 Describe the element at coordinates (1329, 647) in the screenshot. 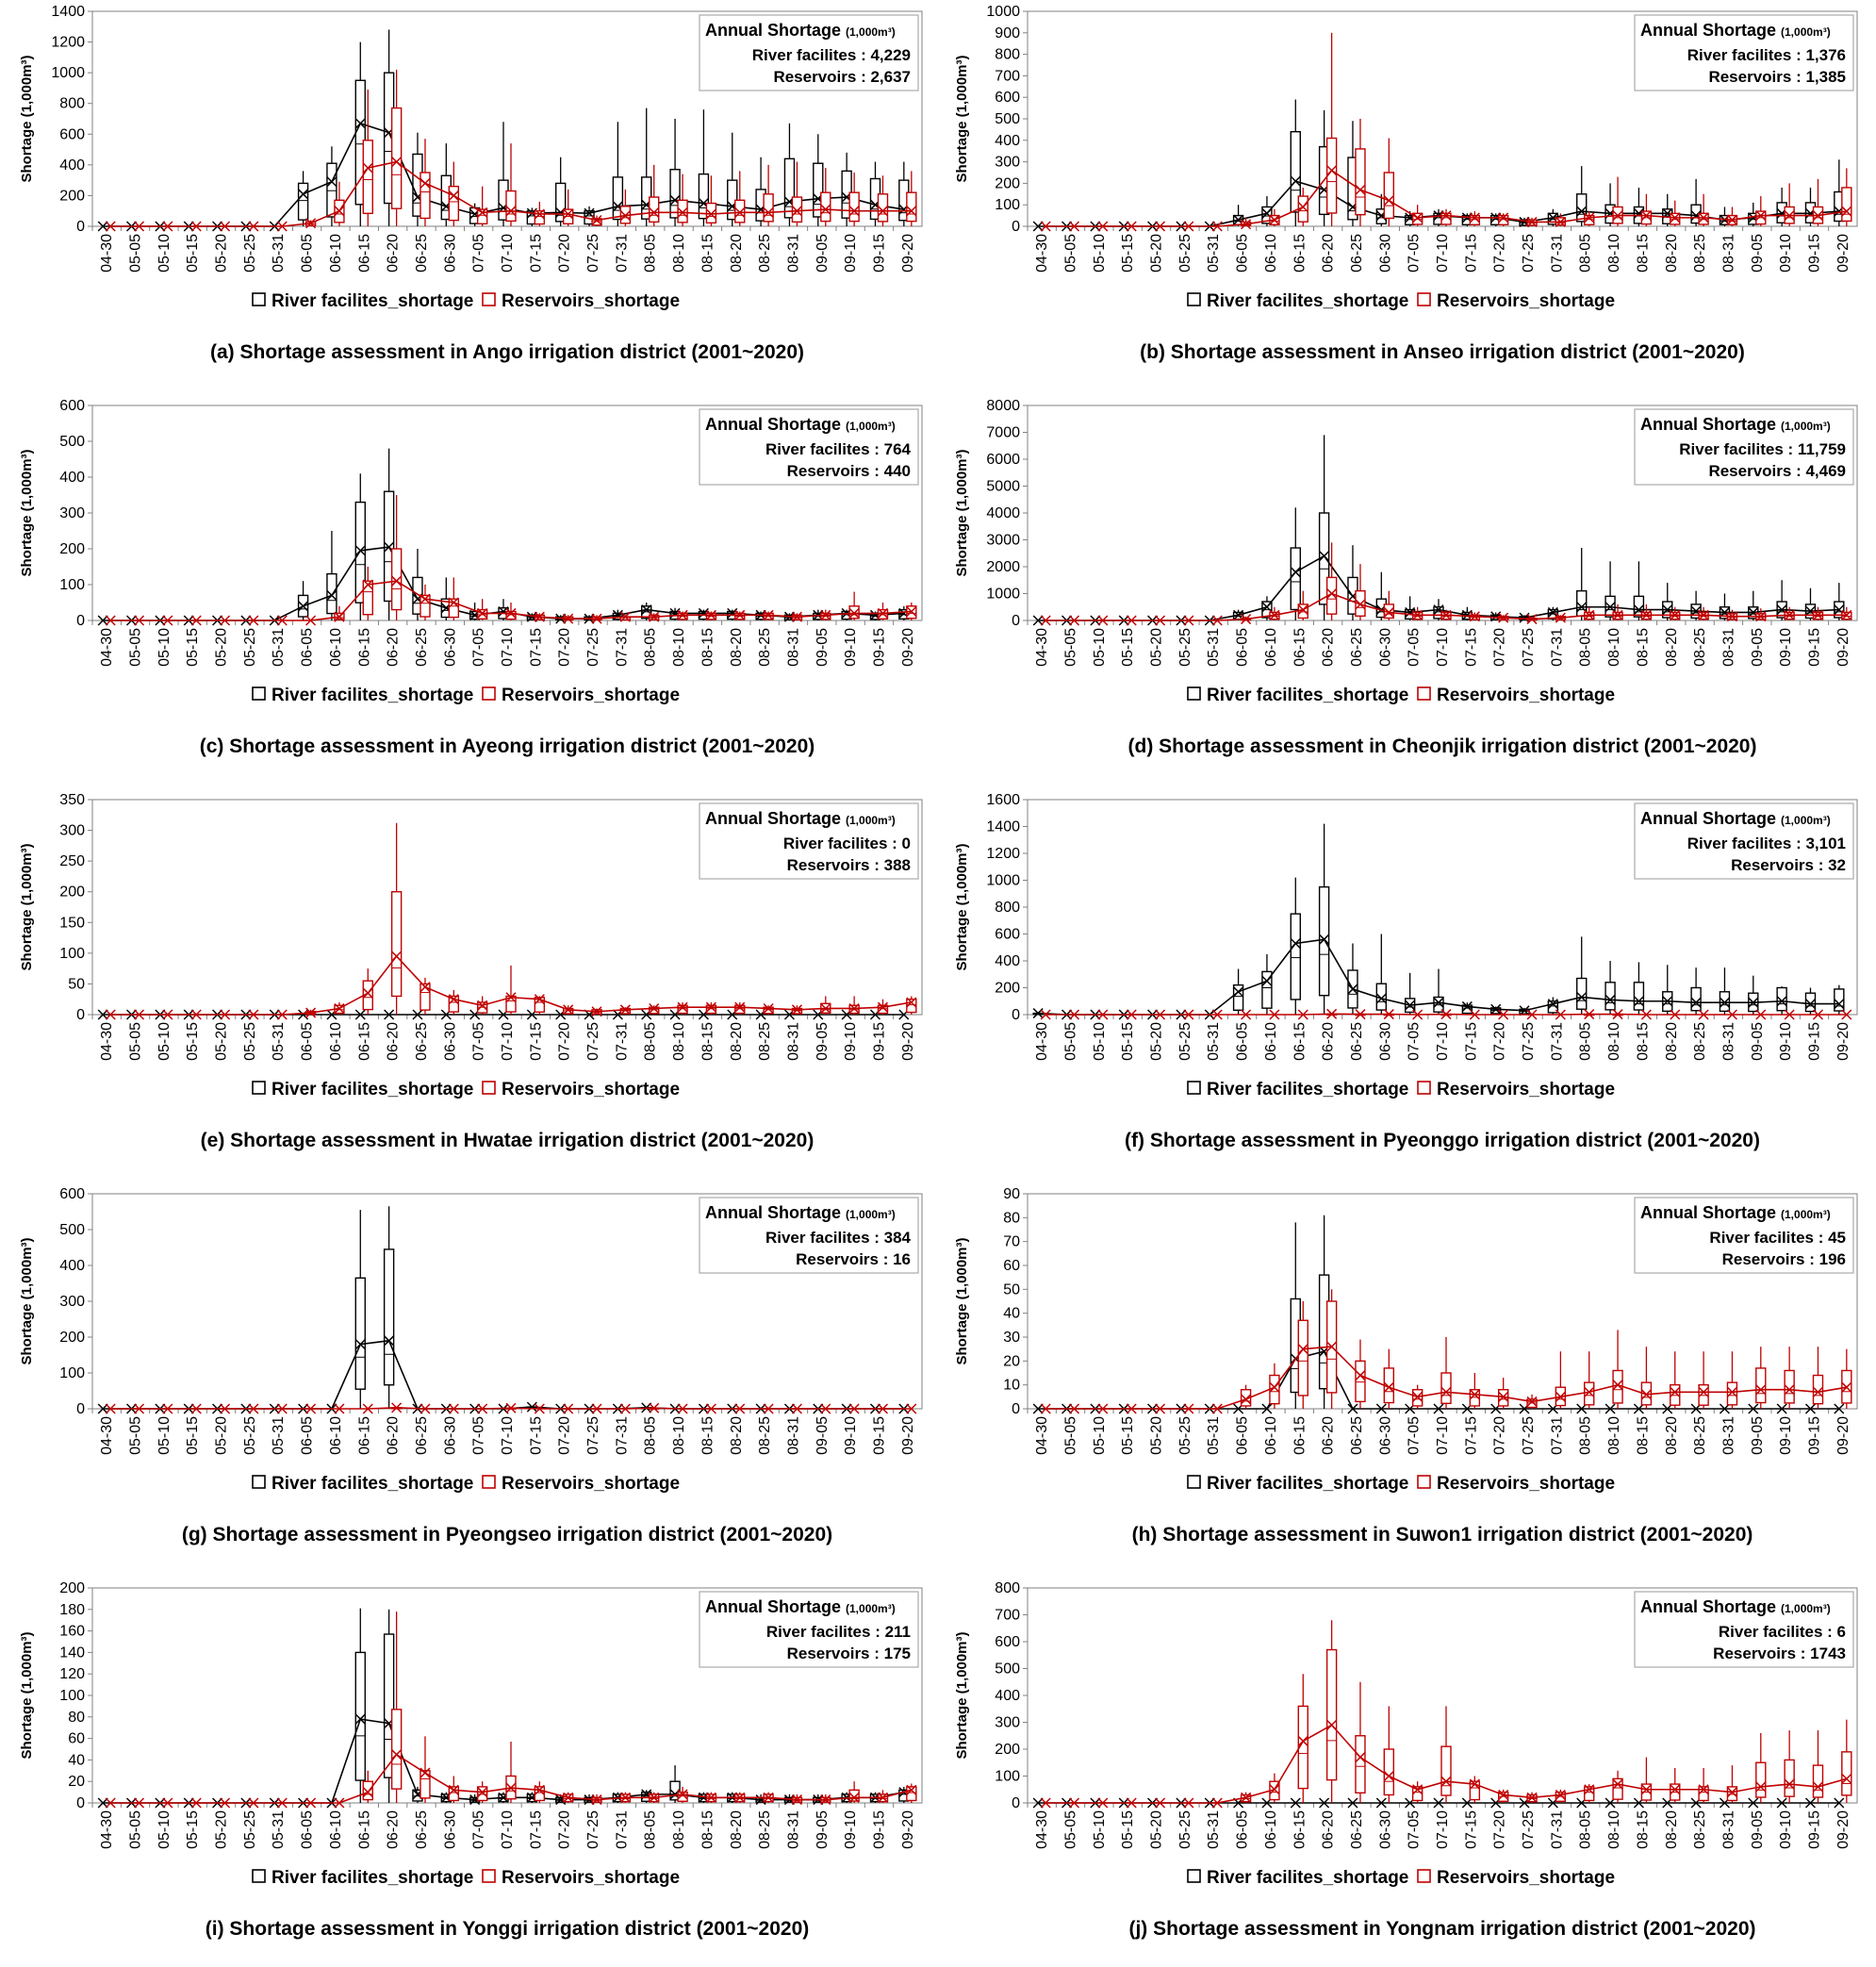

I see `x-tick-label: 06-20` at that location.